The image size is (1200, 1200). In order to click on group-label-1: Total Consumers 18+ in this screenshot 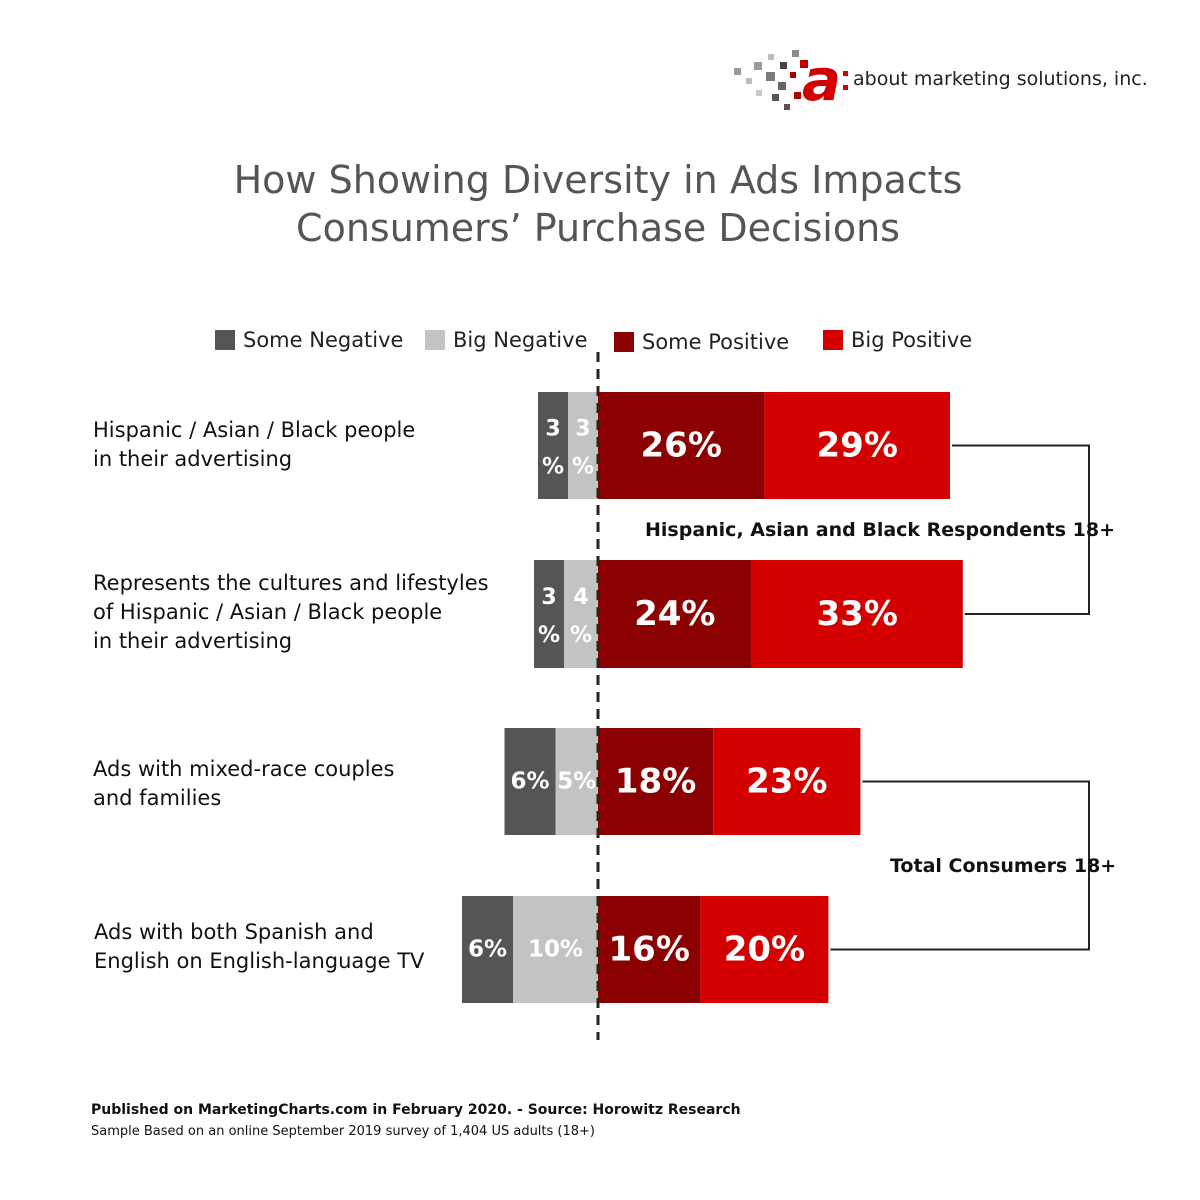, I will do `click(1003, 866)`.